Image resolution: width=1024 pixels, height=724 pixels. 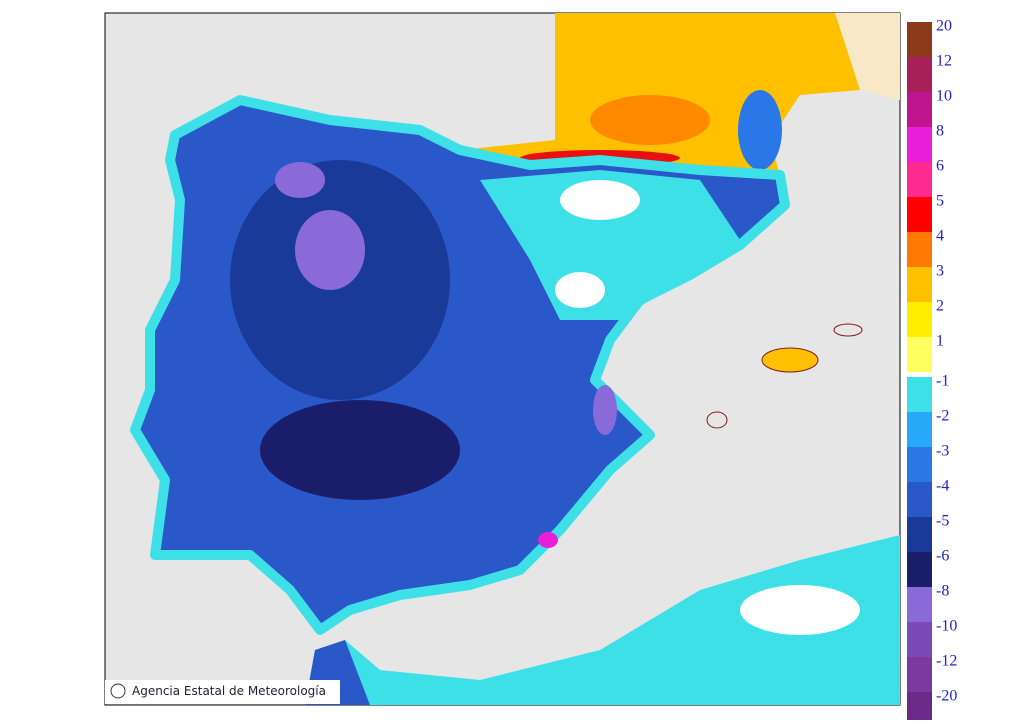 I want to click on legend-label: 5, so click(x=940, y=201).